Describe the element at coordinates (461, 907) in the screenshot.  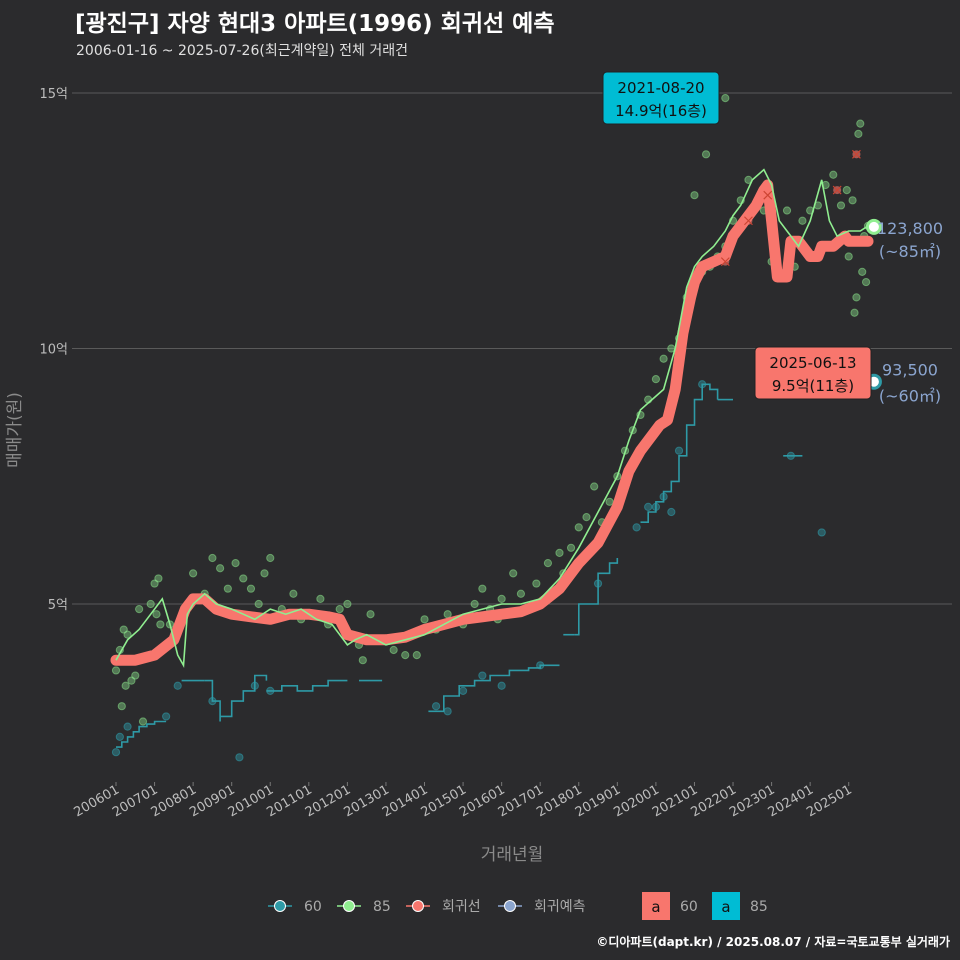
I see `legend-label: 회귀선` at that location.